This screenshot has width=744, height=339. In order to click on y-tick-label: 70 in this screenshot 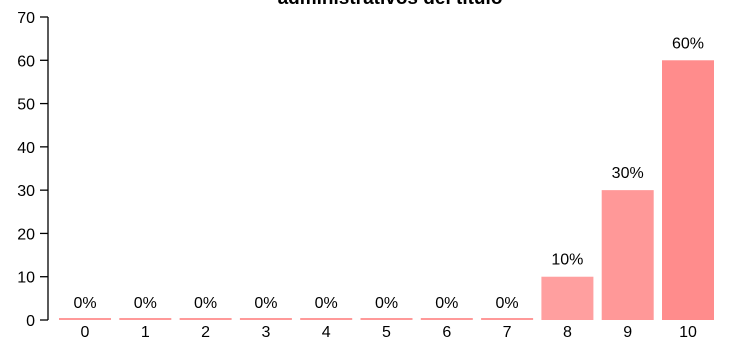, I will do `click(26, 18)`.